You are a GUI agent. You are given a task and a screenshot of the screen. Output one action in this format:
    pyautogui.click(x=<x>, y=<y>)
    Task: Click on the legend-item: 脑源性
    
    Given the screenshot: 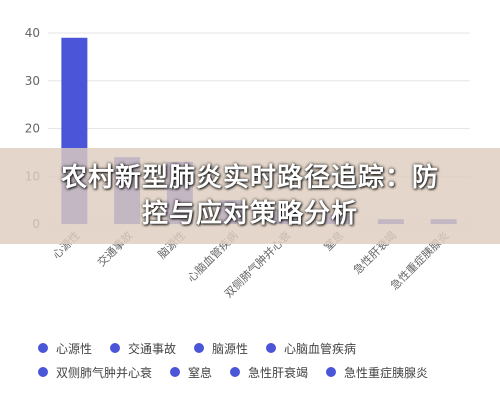 What is the action you would take?
    pyautogui.click(x=221, y=348)
    